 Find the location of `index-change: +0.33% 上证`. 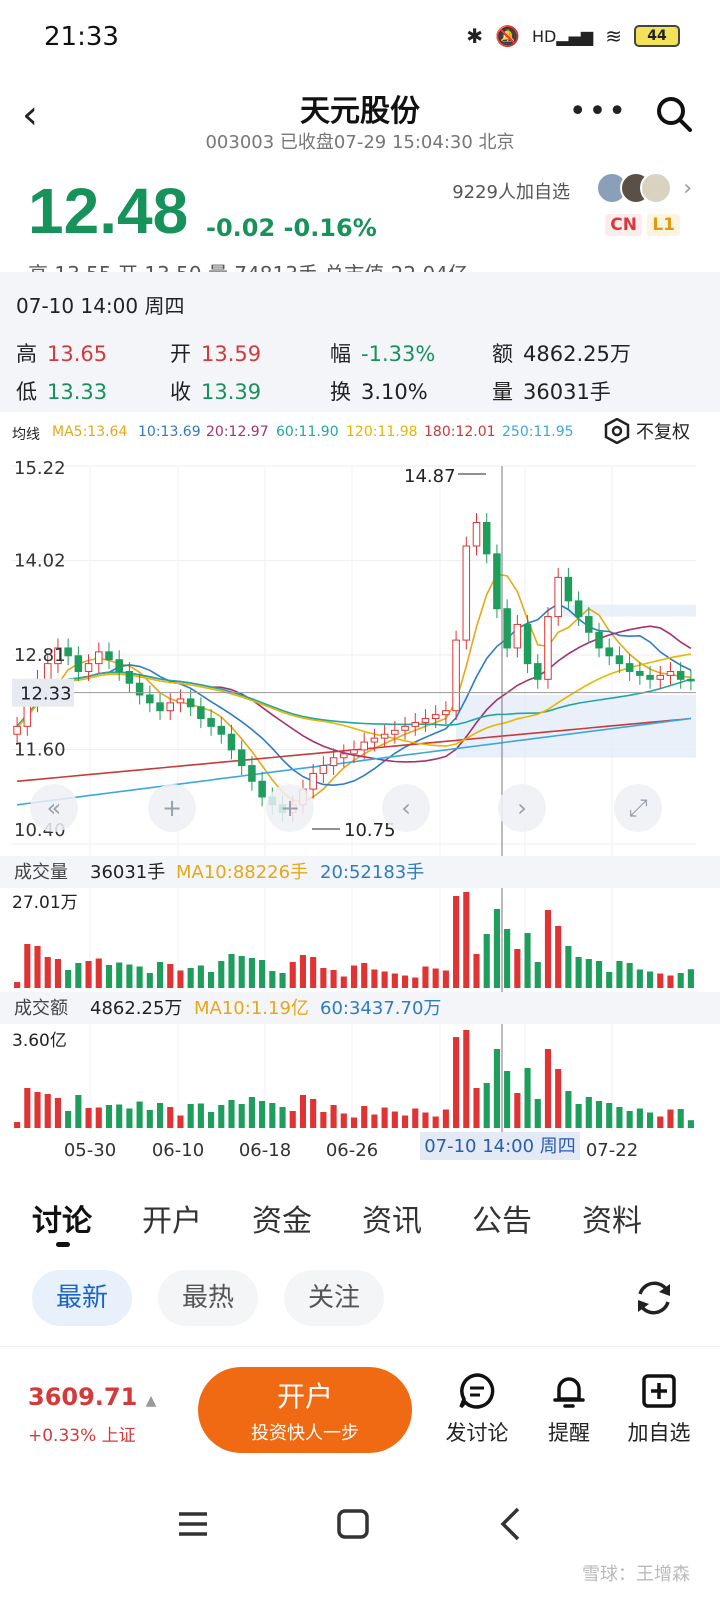

index-change: +0.33% 上证 is located at coordinates (82, 1436).